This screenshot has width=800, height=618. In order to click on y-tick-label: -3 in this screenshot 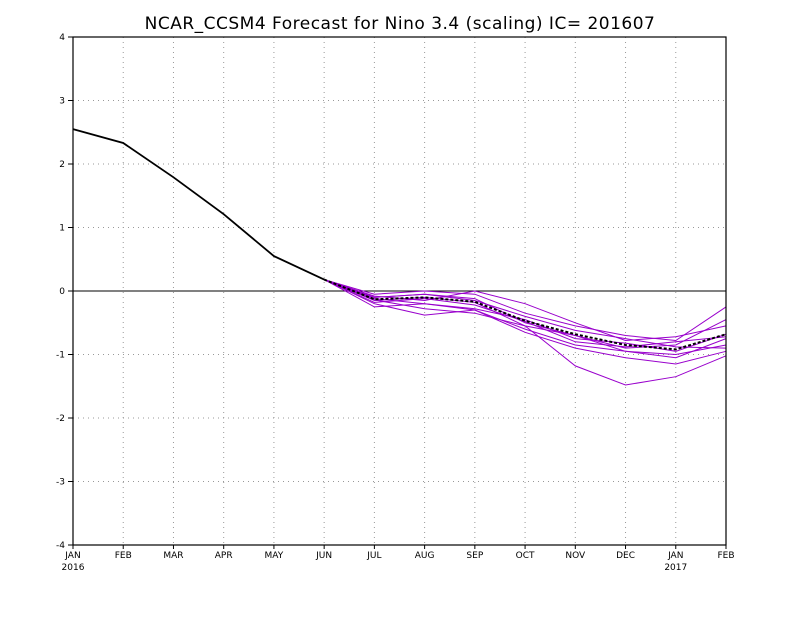, I will do `click(60, 483)`.